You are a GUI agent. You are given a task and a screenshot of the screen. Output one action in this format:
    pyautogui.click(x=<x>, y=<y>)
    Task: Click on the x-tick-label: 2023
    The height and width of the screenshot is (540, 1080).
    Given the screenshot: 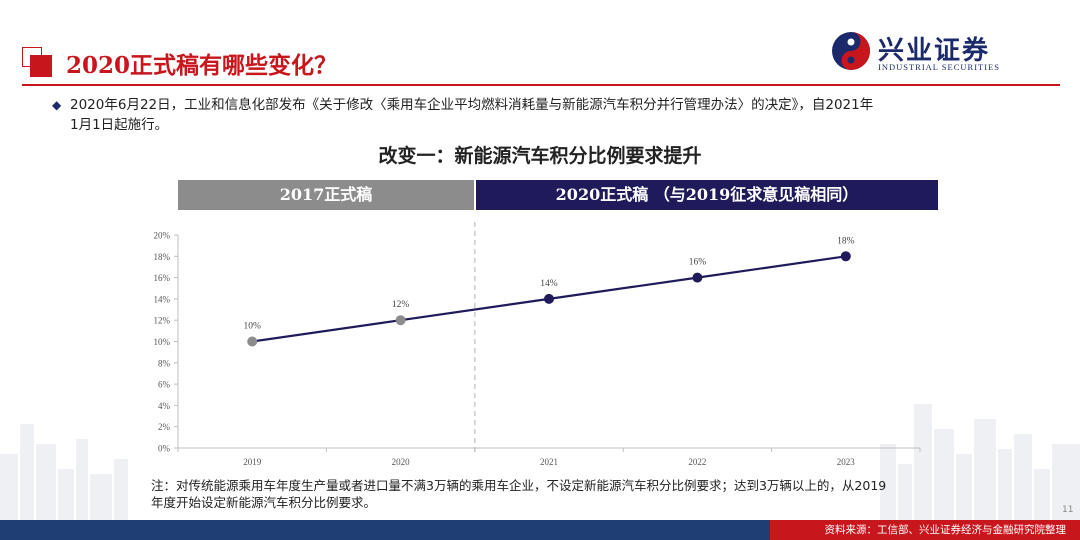 What is the action you would take?
    pyautogui.click(x=846, y=462)
    